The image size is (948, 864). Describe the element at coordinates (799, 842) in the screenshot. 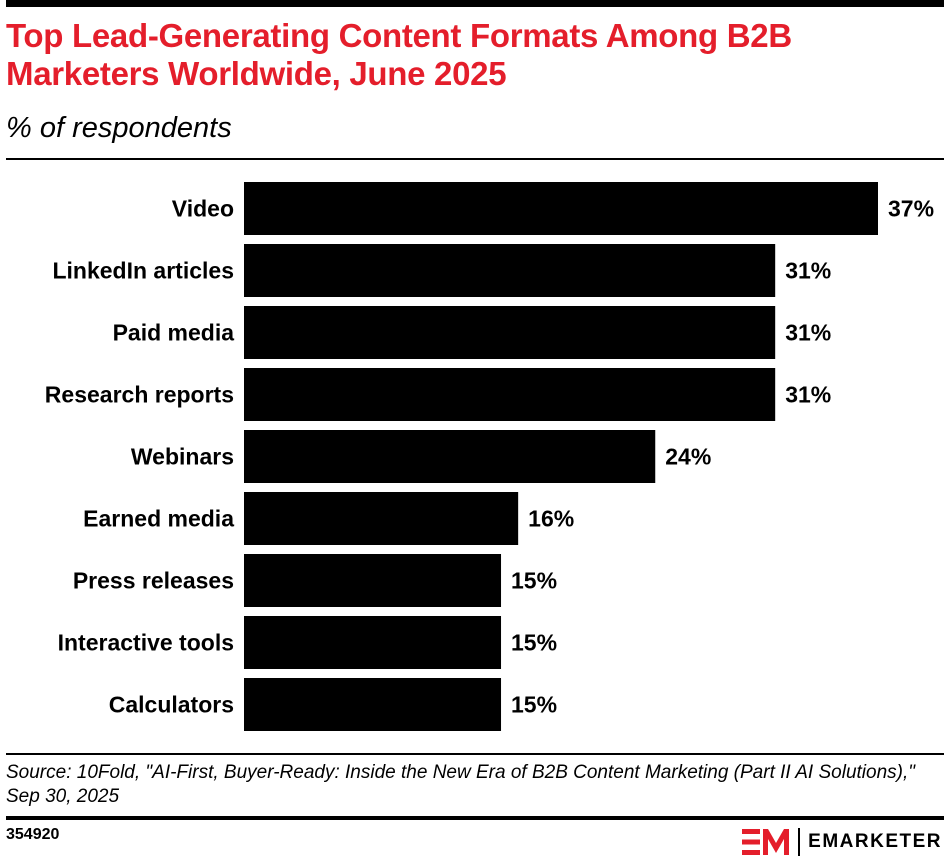

I see `brand-separator` at that location.